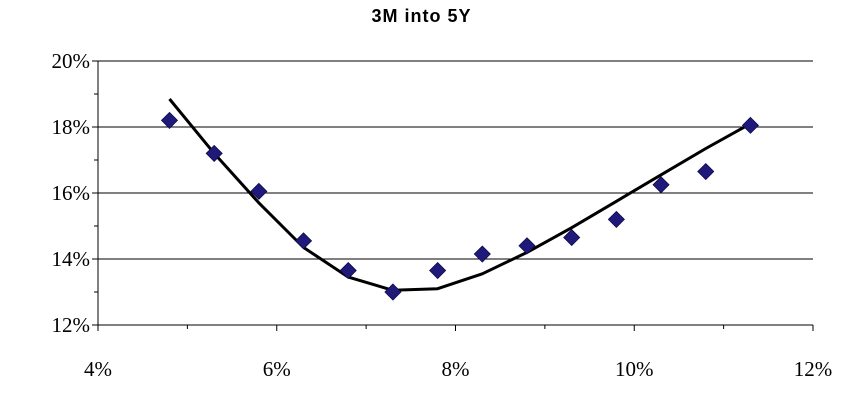 The image size is (843, 394). Describe the element at coordinates (813, 369) in the screenshot. I see `x-tick-label: 12%` at that location.